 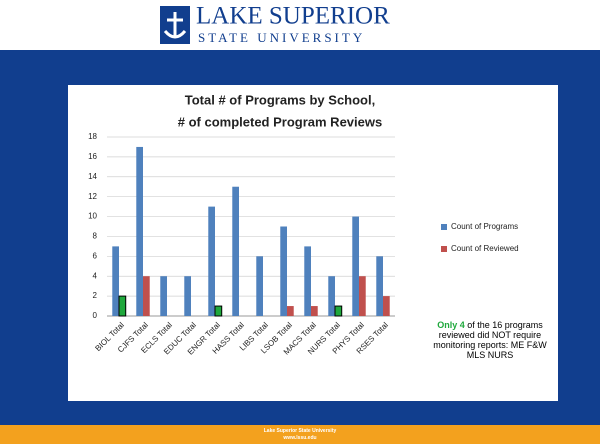 What do you see at coordinates (95, 315) in the screenshot?
I see `y-tick-label: 0` at bounding box center [95, 315].